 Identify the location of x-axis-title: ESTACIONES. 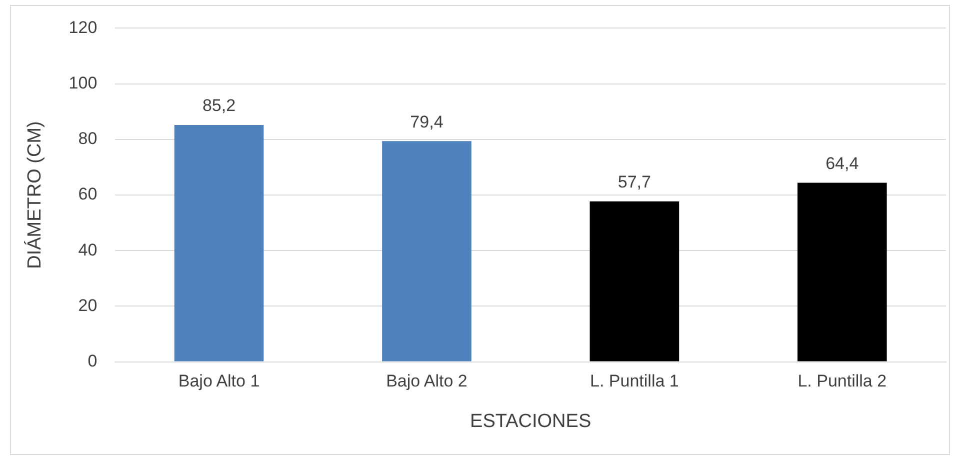
(531, 421).